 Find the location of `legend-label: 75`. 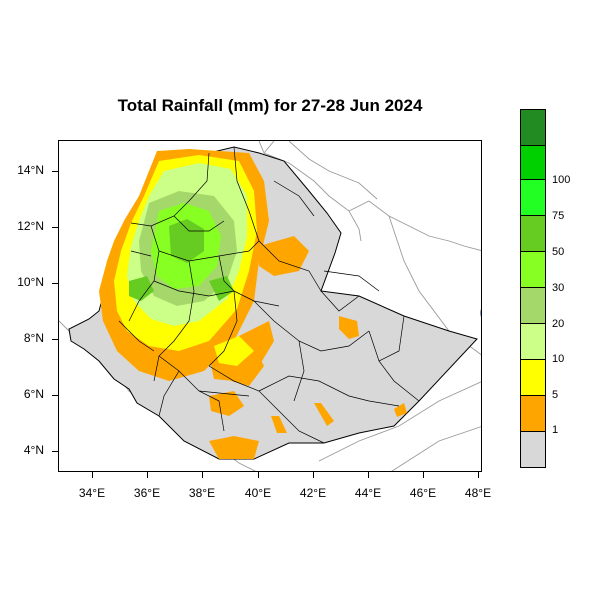

legend-label: 75 is located at coordinates (558, 216).